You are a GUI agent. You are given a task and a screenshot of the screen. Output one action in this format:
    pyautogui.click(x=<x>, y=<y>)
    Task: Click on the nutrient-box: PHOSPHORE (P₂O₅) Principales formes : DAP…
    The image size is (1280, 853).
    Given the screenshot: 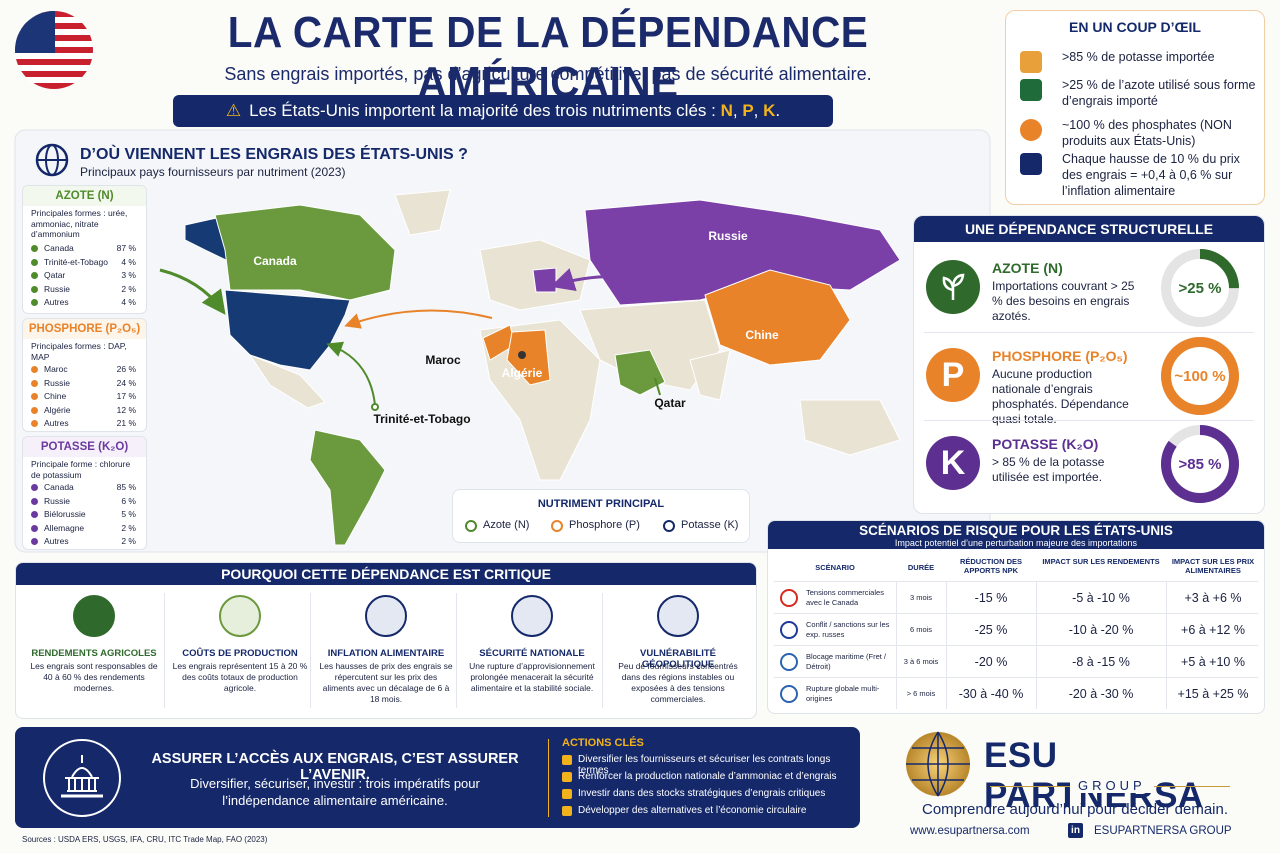 What is the action you would take?
    pyautogui.click(x=84, y=375)
    